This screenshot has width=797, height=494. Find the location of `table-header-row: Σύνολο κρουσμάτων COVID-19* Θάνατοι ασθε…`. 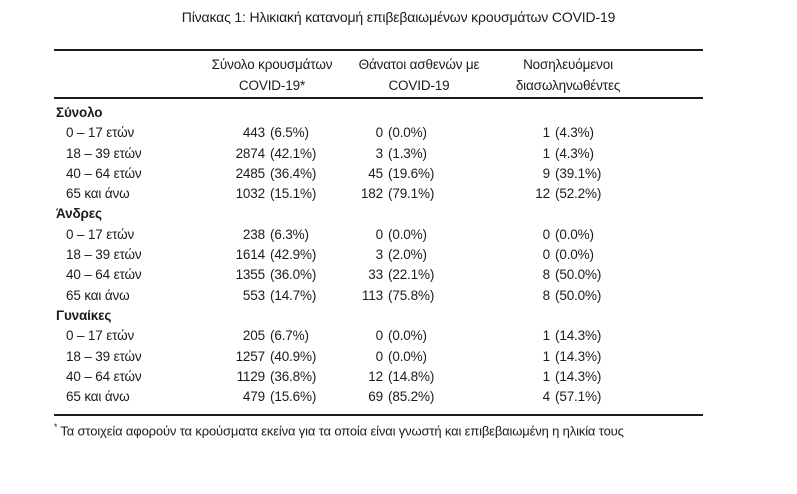

table-header-row: Σύνολο κρουσμάτων COVID-19* Θάνατοι ασθε… is located at coordinates (378, 75).